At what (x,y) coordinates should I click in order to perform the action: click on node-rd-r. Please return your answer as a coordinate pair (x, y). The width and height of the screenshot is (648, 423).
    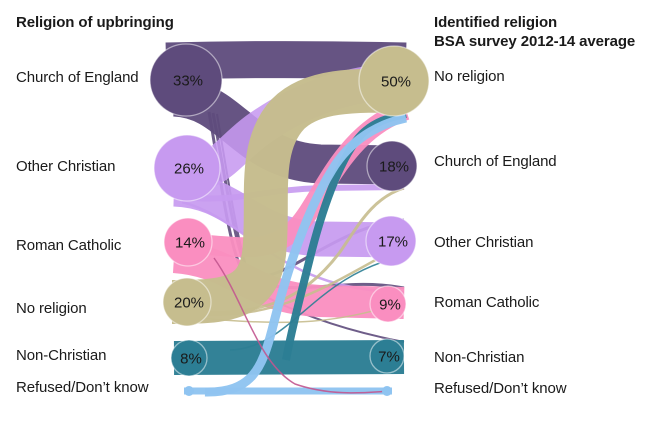
    Looking at the image, I should click on (387, 391).